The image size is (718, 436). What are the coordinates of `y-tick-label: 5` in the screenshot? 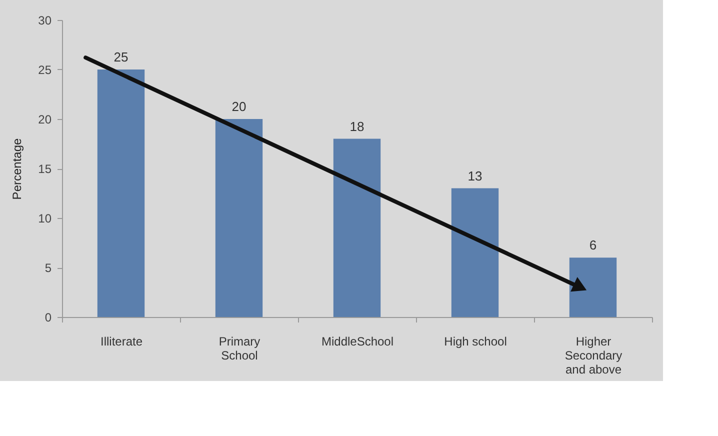 It's located at (48, 268).